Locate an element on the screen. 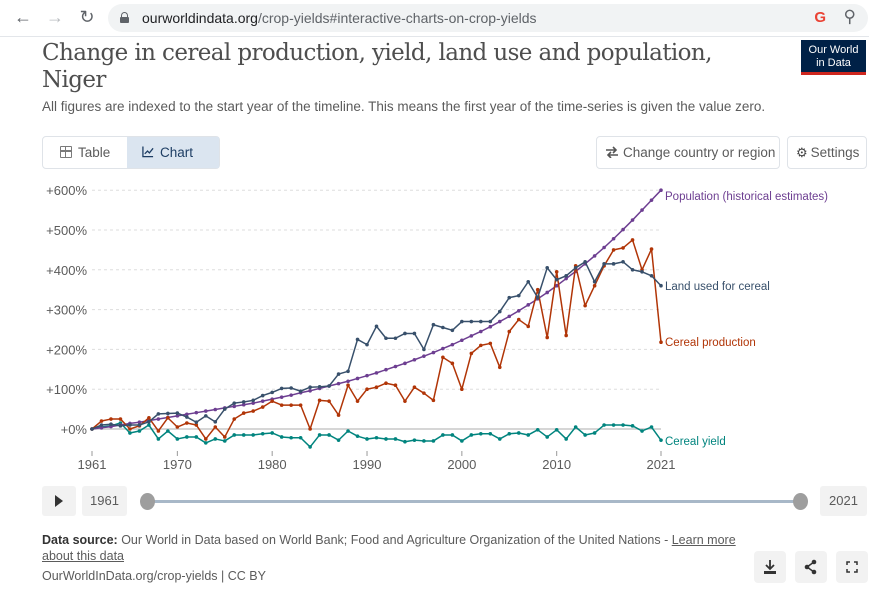 This screenshot has height=589, width=869. tab-chart: Chart is located at coordinates (173, 152).